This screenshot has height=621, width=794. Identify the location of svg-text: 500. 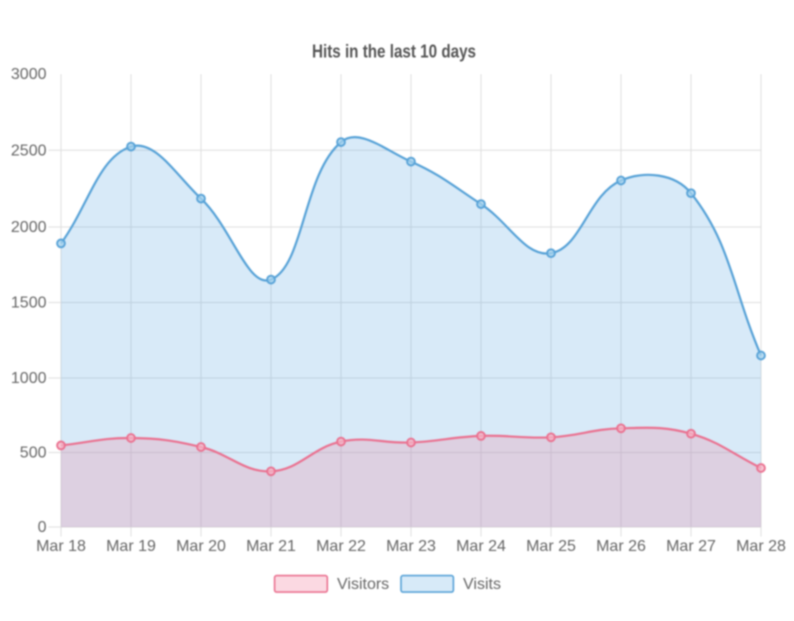
(33, 453).